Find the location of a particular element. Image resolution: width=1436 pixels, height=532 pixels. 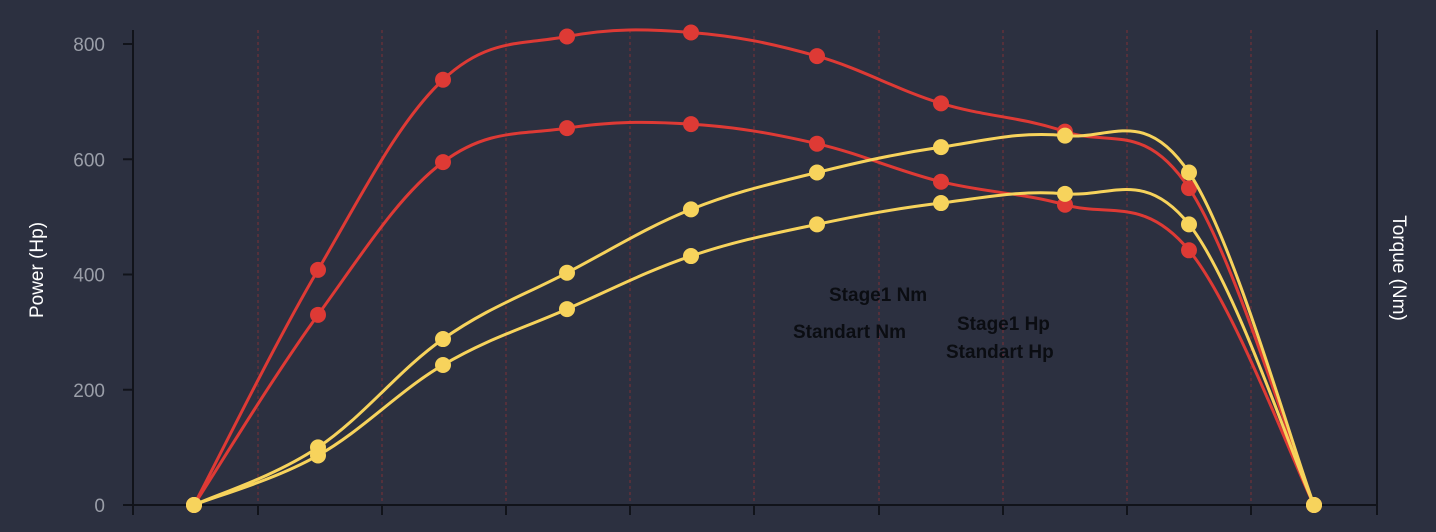

series-label-standart-hp: Standart Hp is located at coordinates (1000, 352).